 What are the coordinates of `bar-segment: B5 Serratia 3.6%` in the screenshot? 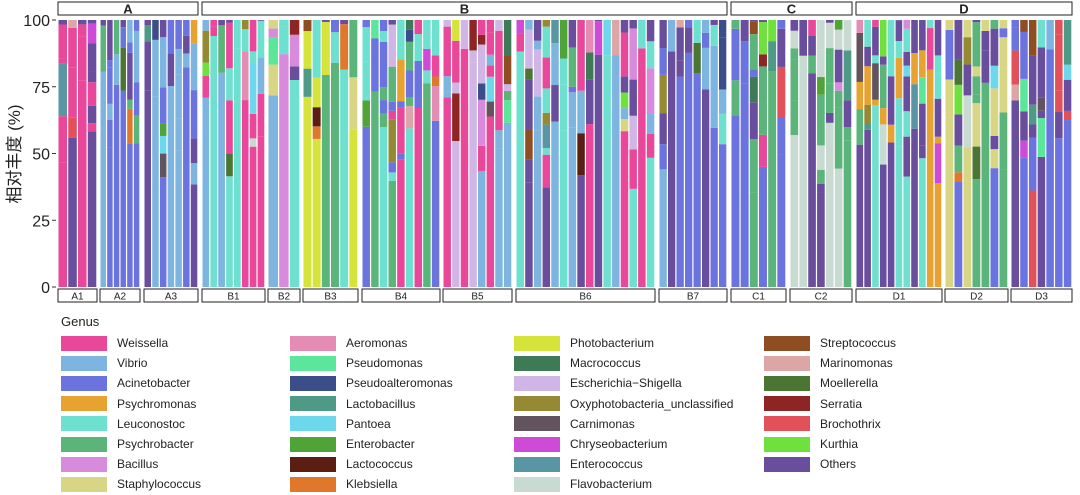 It's located at (482, 39).